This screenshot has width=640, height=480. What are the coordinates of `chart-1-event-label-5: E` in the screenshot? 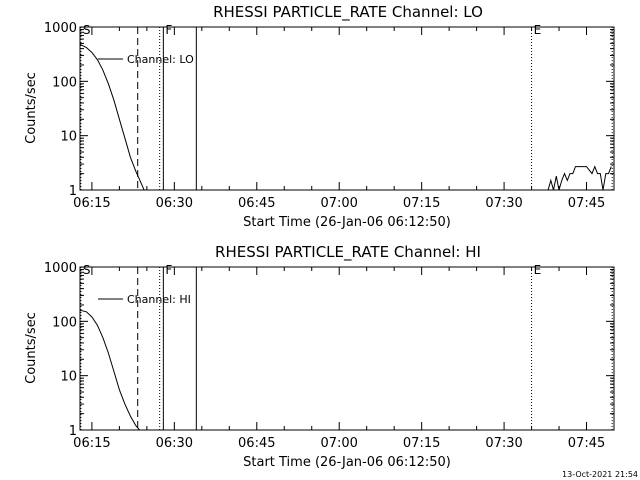 It's located at (538, 30).